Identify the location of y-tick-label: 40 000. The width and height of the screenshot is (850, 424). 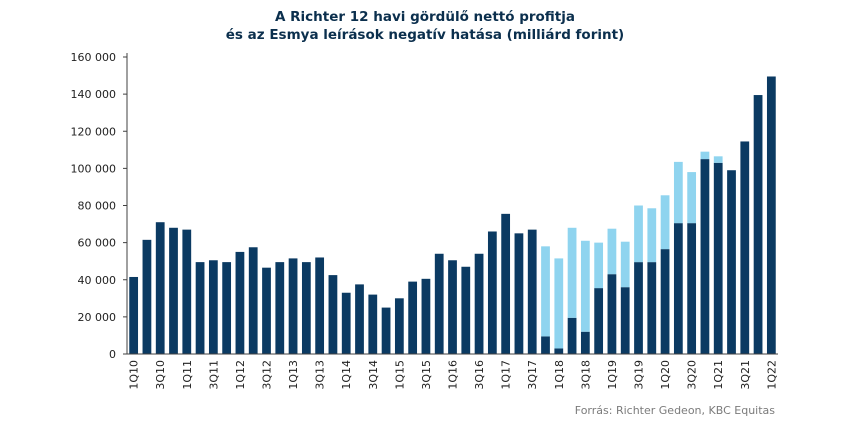
(97, 280).